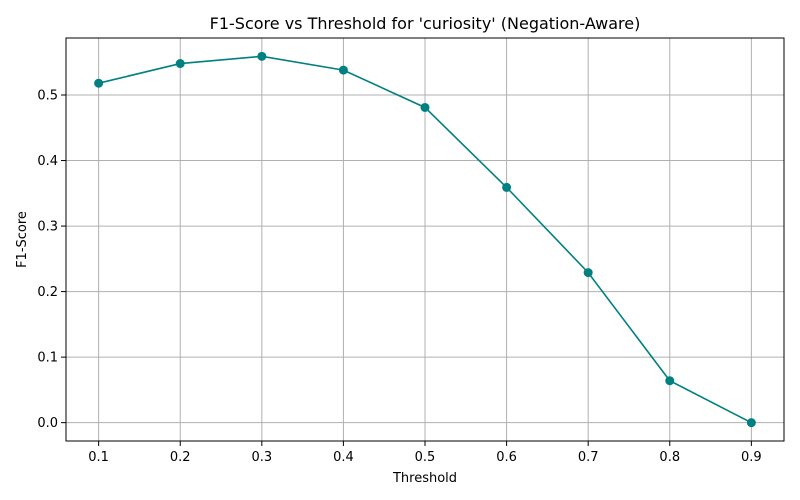 This screenshot has height=500, width=800. Describe the element at coordinates (424, 478) in the screenshot. I see `x-axis-label: Threshold` at that location.